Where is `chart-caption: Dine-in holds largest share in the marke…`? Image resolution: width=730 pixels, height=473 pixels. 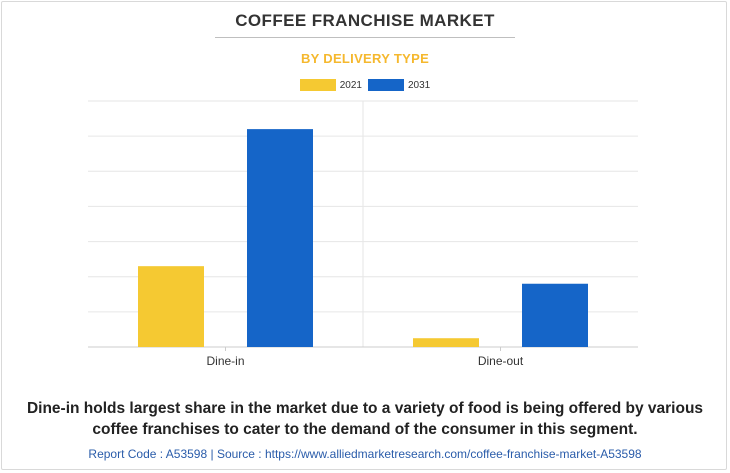 chart-caption: Dine-in holds largest share in the marke… is located at coordinates (365, 419).